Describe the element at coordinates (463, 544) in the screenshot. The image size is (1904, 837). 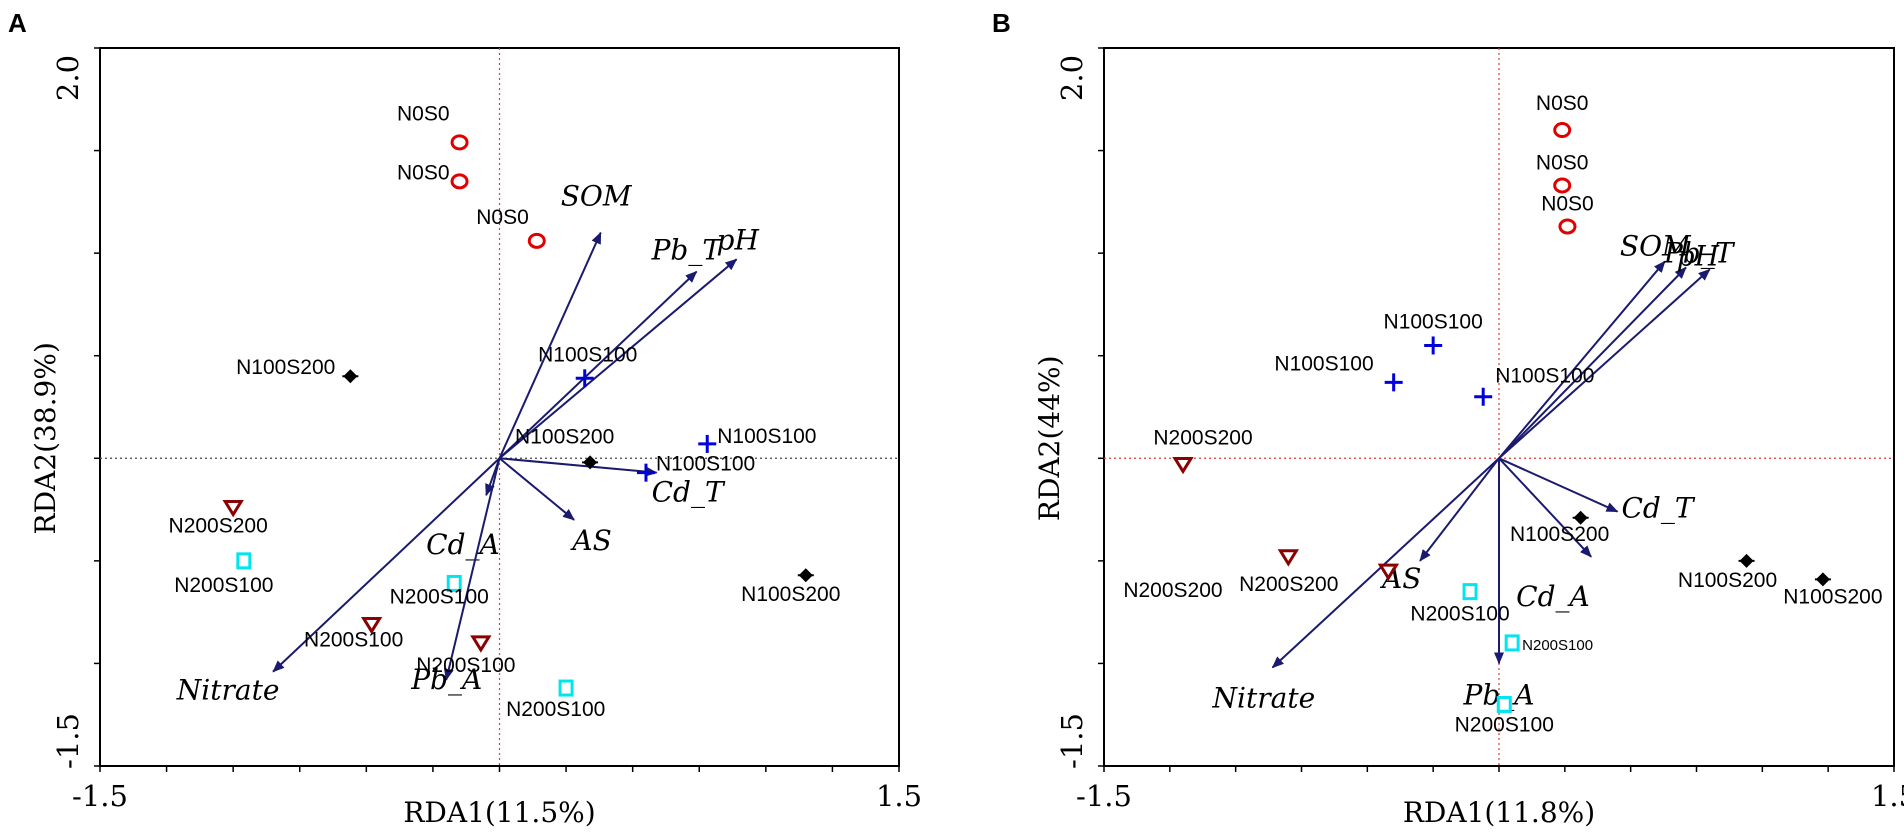
I see `vector-label-cd_a: Cd_A` at that location.